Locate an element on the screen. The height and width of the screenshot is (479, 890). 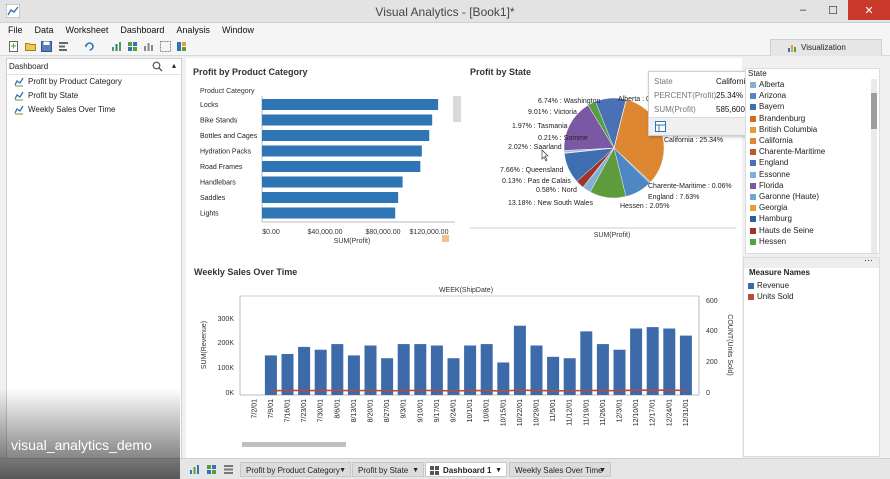
refresh-icon is located at coordinates (89, 46).